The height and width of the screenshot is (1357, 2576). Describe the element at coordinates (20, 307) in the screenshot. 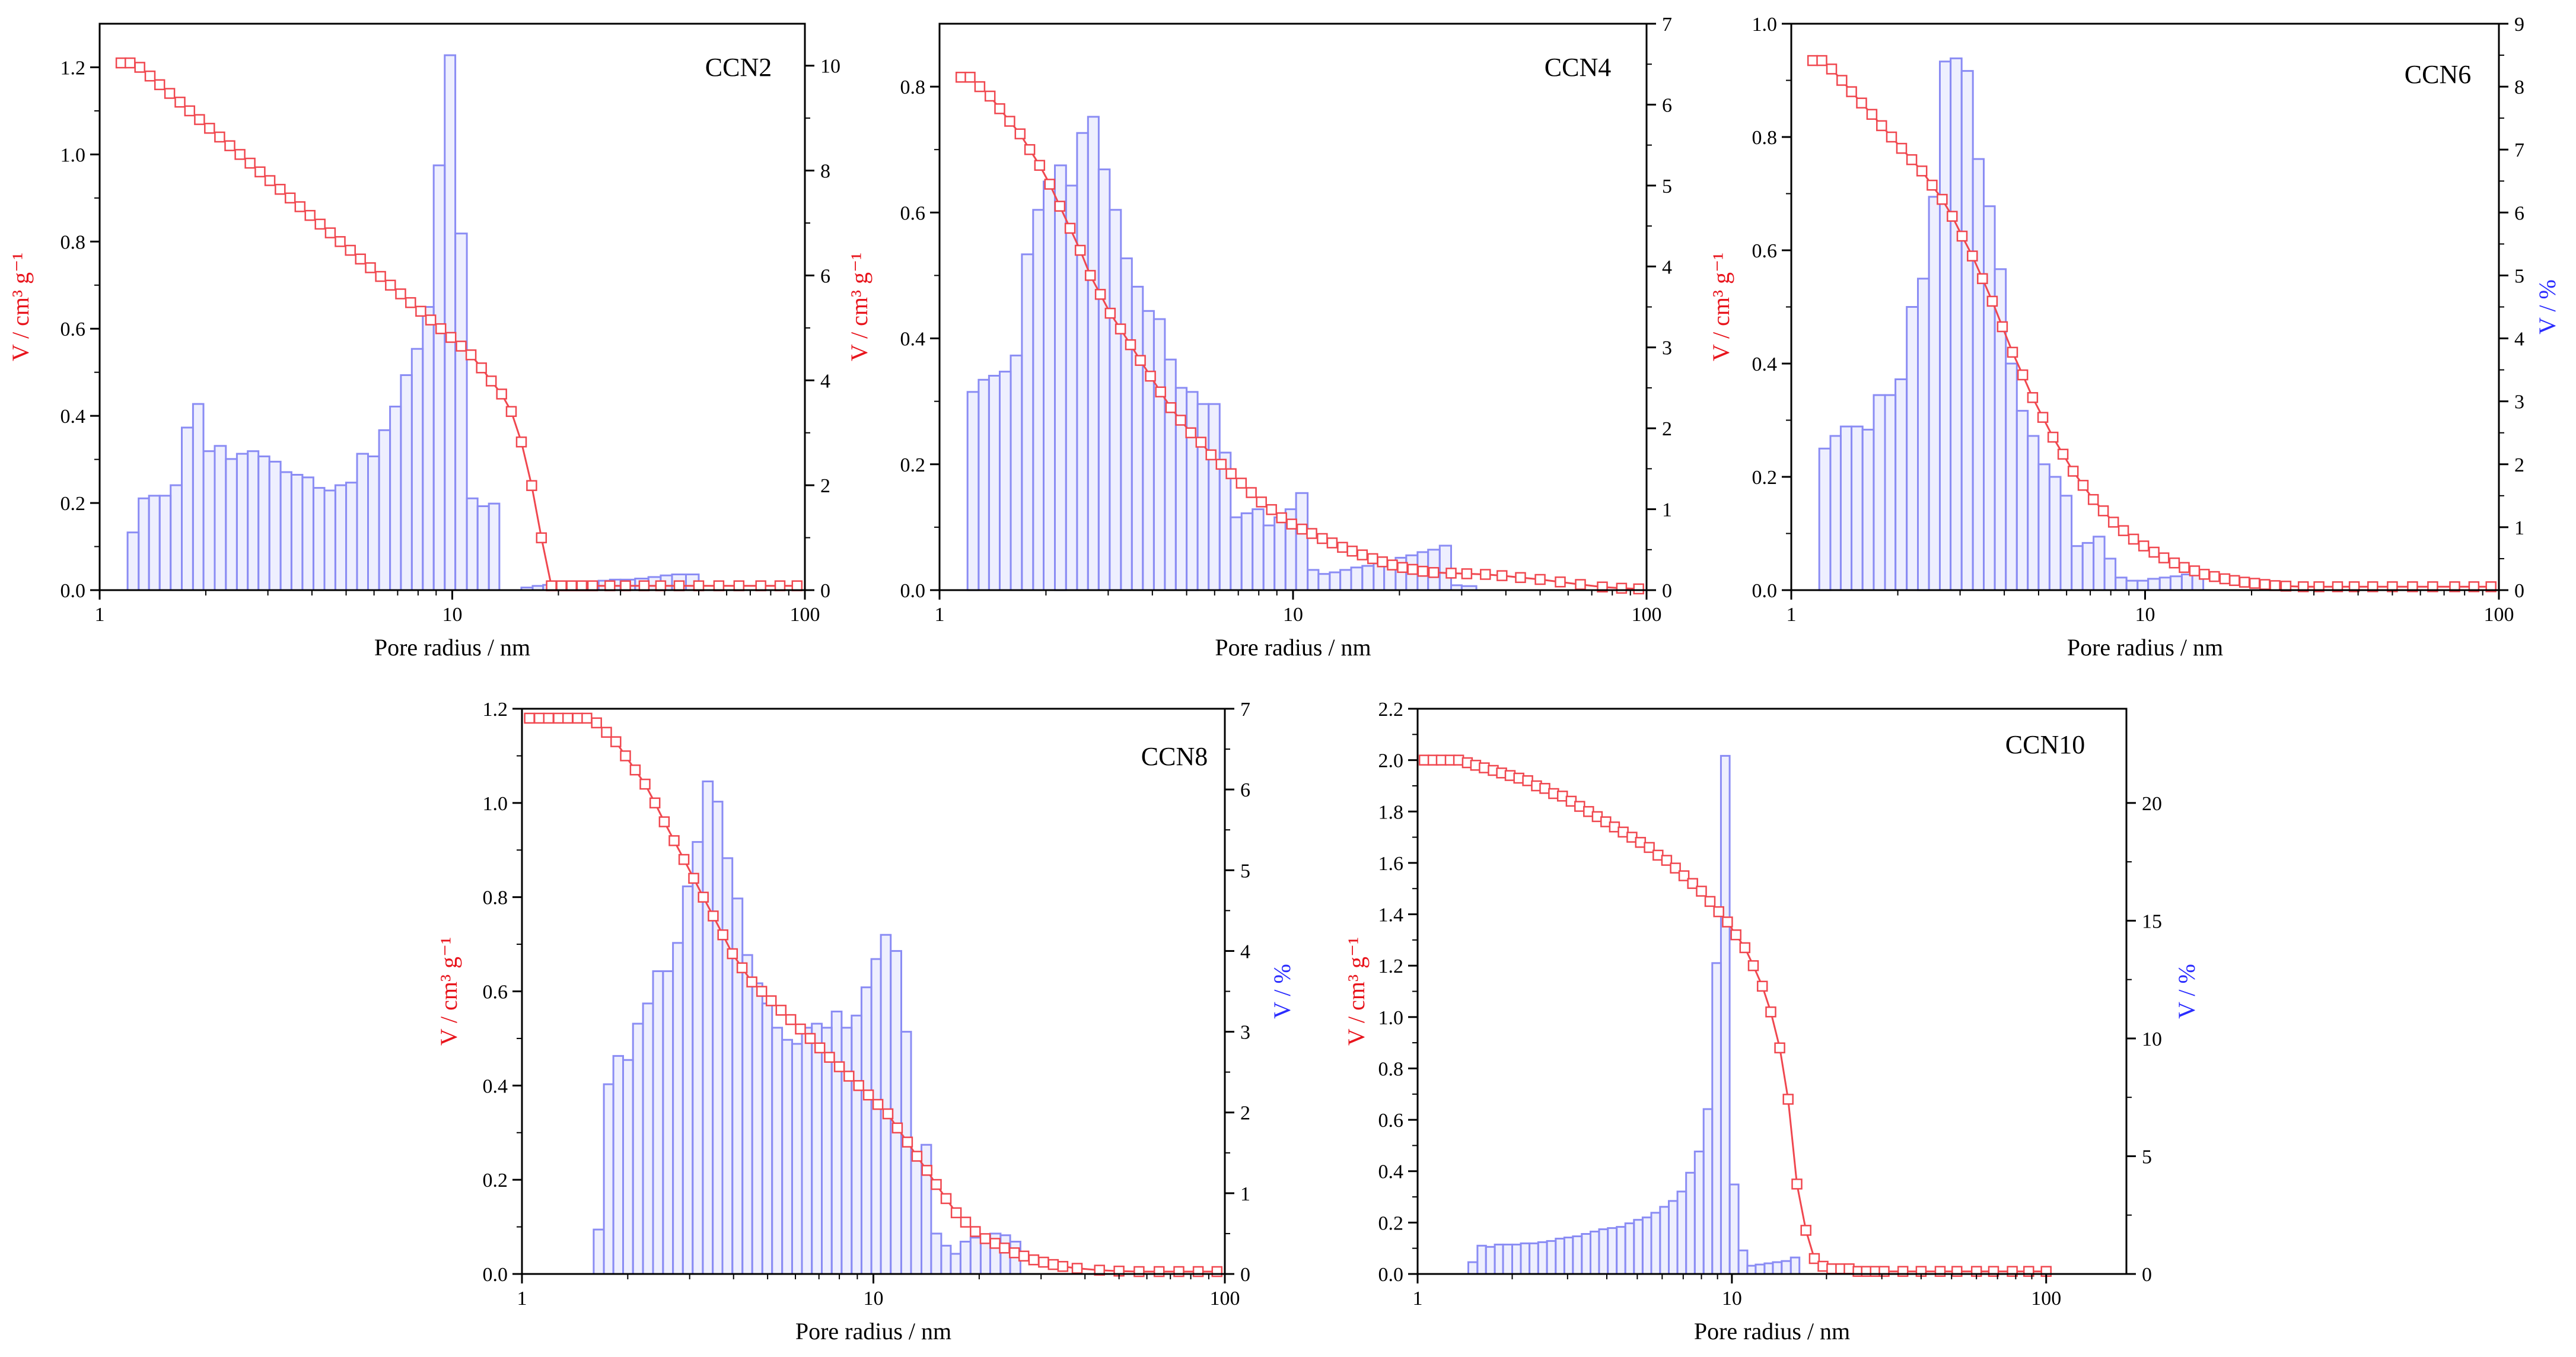

I see `y-left-axis-label: V / cm³ g⁻¹` at that location.